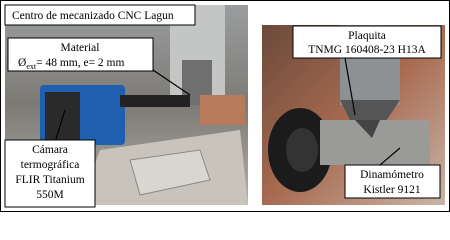  I want to click on material-spec: Øext= 48 mm, e= 2 mm, so click(71, 64).